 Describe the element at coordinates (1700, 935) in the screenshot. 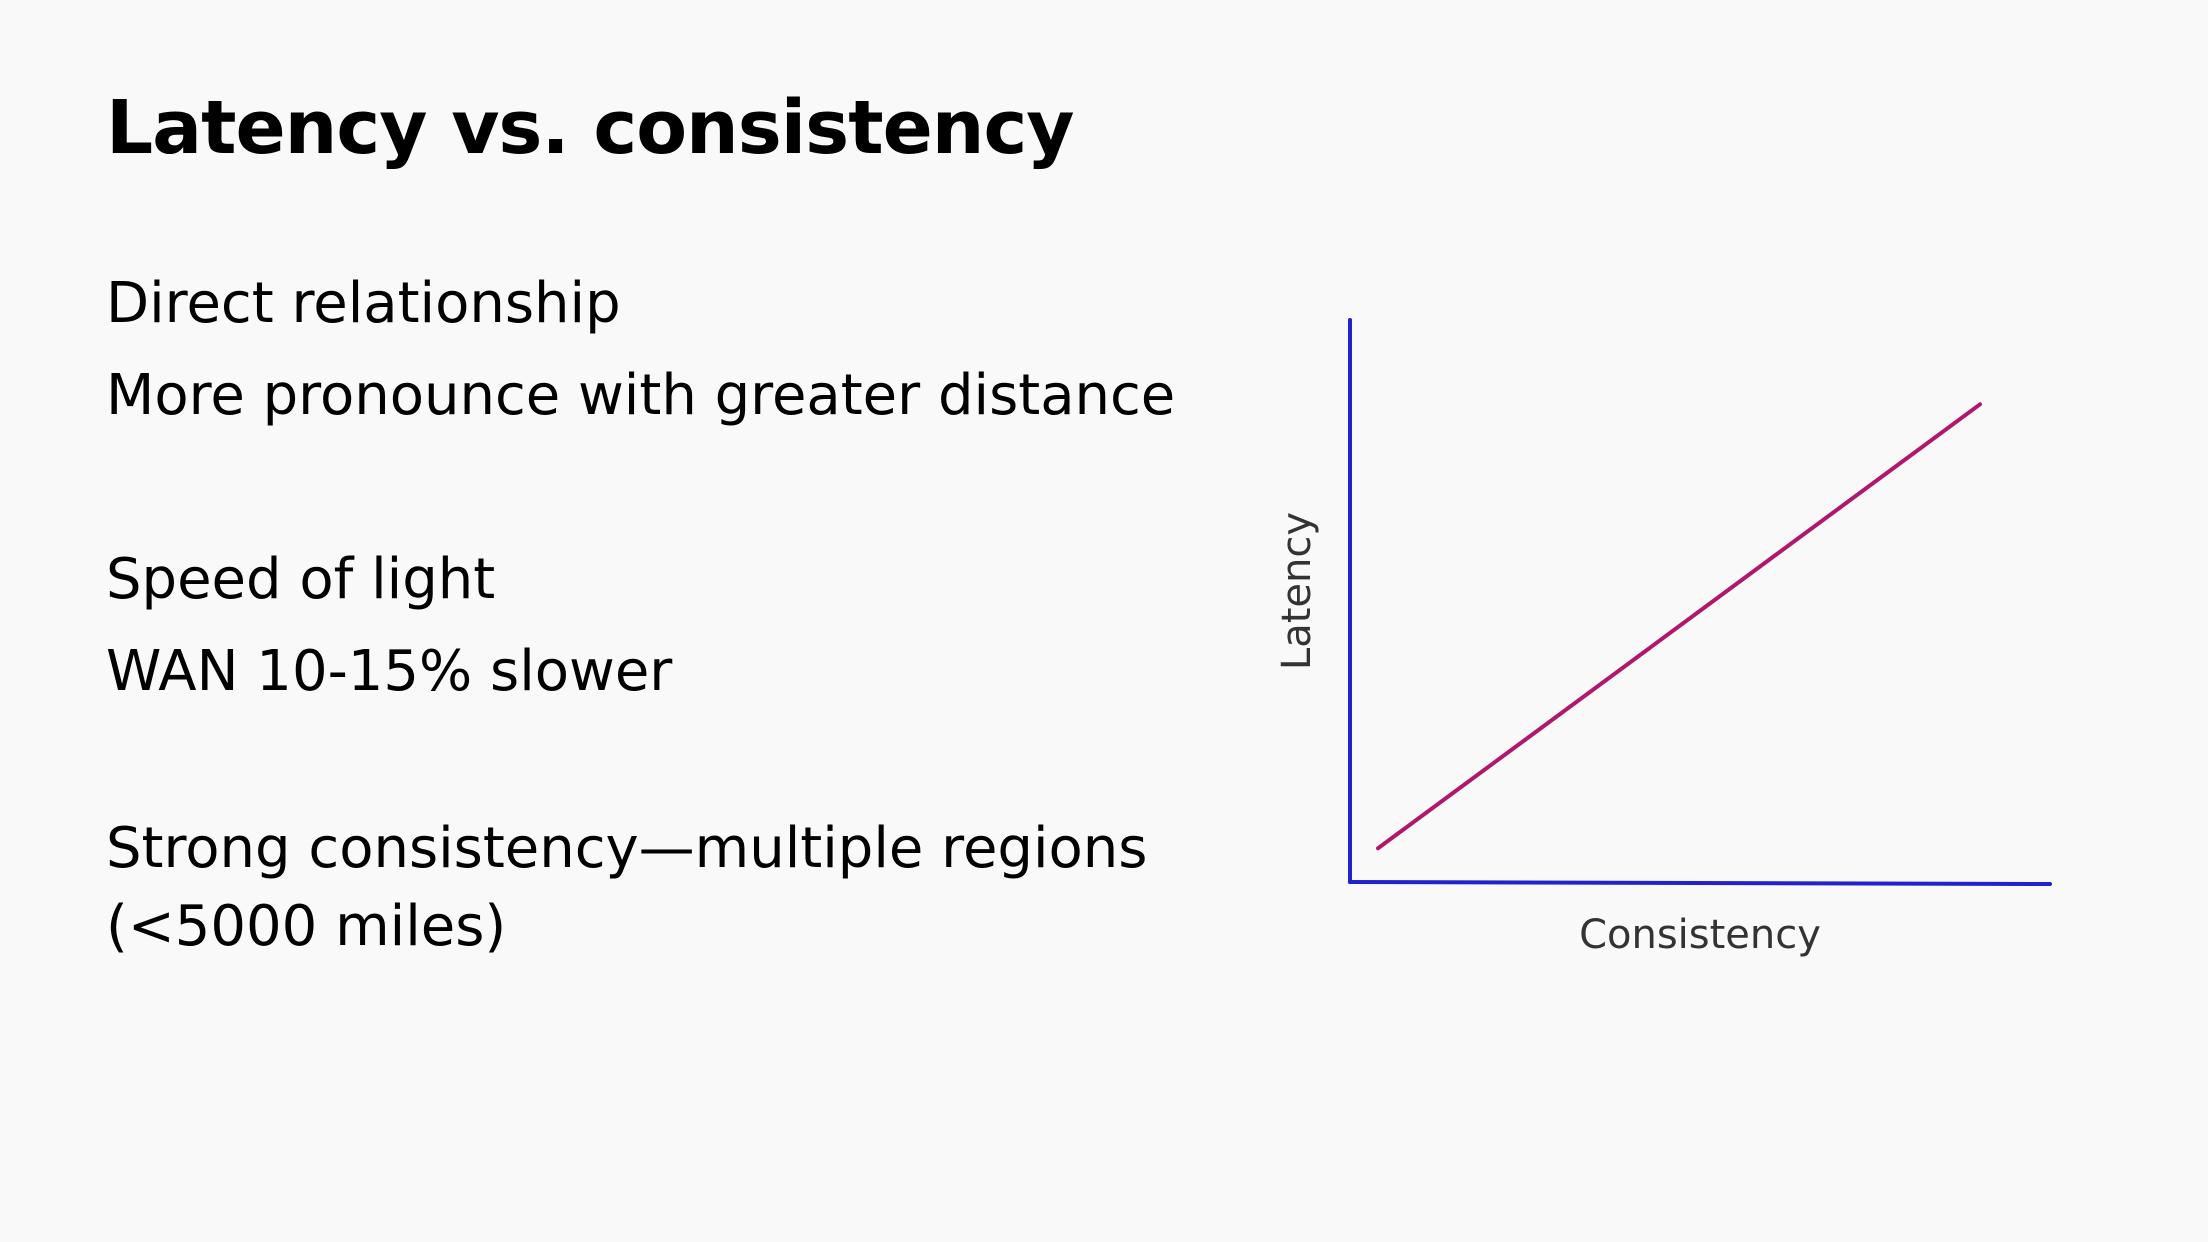

I see `x-axis-label: Consistency` at that location.